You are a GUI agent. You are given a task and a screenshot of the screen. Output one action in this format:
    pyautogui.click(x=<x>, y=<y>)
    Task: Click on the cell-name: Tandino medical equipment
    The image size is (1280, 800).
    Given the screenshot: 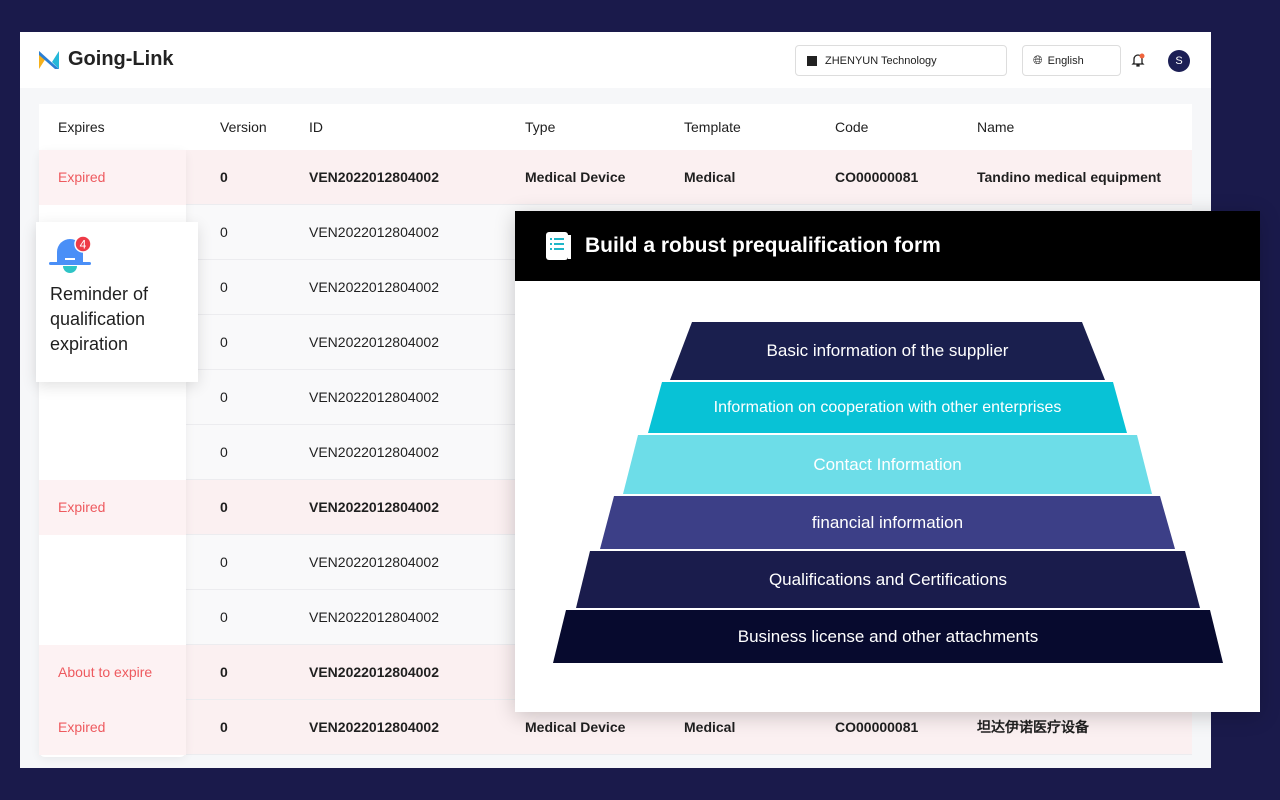 What is the action you would take?
    pyautogui.click(x=1069, y=177)
    